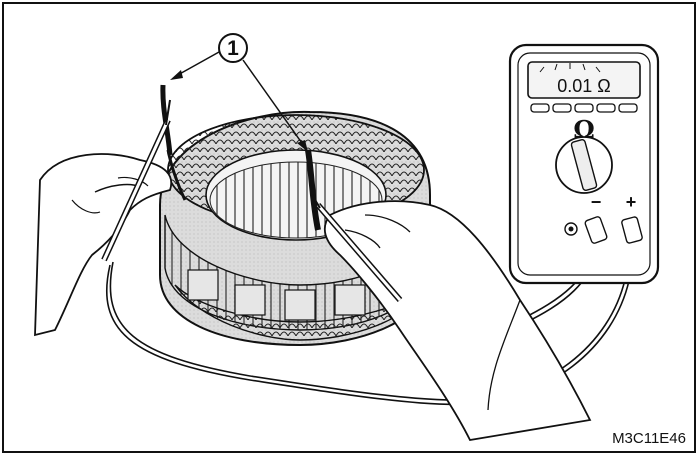 This screenshot has width=700, height=457. I want to click on multimeter-display, so click(584, 80).